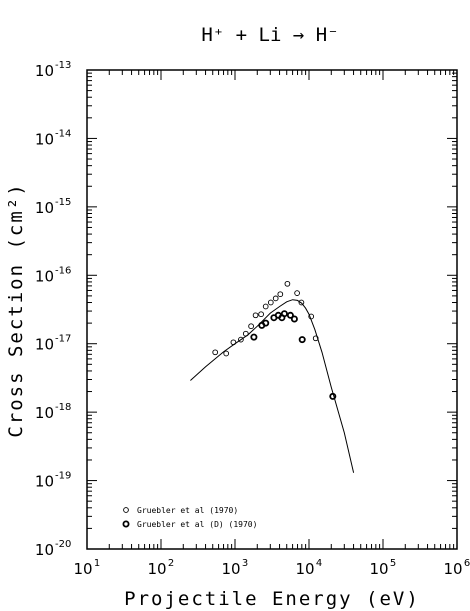  Describe the element at coordinates (63, 476) in the screenshot. I see `y-tick-exponent: -19` at that location.